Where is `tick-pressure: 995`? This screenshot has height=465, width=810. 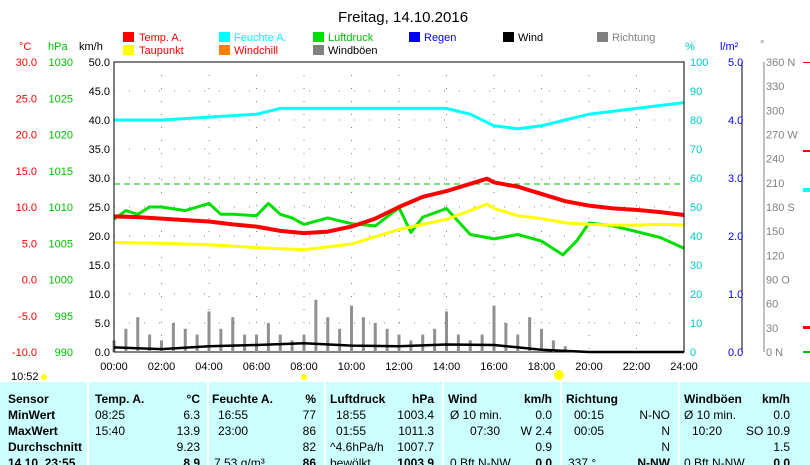
tick-pressure: 995 is located at coordinates (64, 317).